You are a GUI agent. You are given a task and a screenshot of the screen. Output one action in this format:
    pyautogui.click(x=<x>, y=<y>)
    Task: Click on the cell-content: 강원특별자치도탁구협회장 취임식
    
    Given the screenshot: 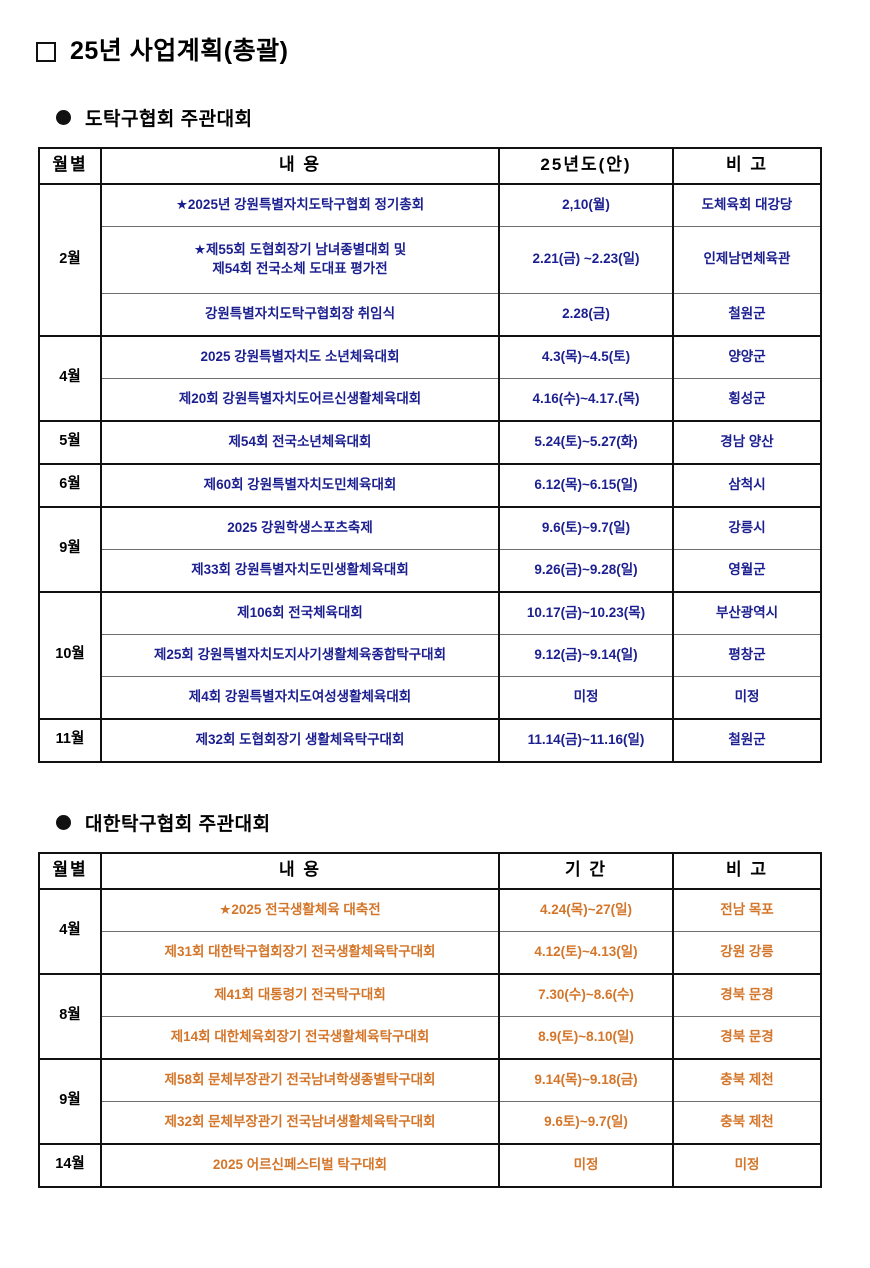 What is the action you would take?
    pyautogui.click(x=300, y=314)
    